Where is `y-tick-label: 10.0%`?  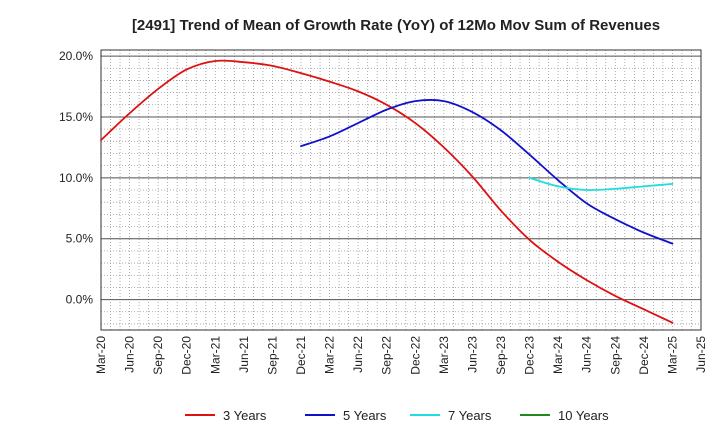
y-tick-label: 10.0% is located at coordinates (76, 178).